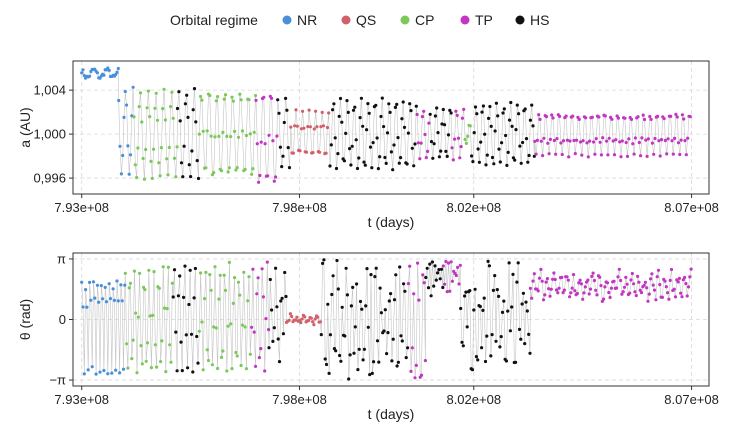 This screenshot has height=436, width=740. I want to click on legend-label-cp: CP, so click(424, 20).